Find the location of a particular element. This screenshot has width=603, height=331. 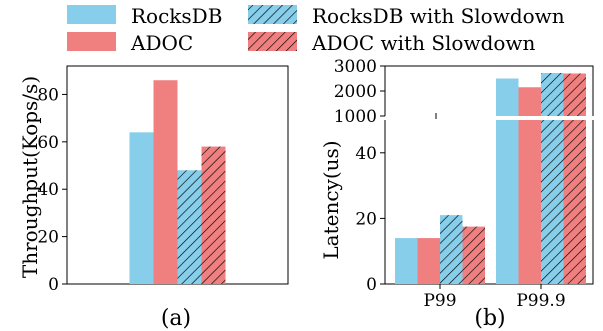

bar-p99-rocksdb is located at coordinates (406, 261).